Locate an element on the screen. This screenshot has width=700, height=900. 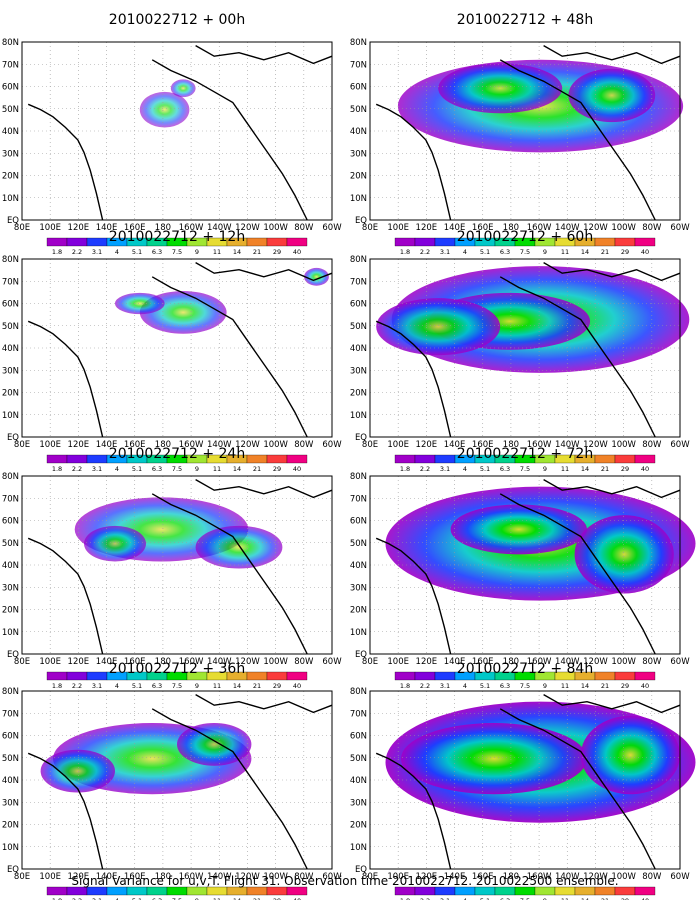
x-tick-label: 140W is located at coordinates (567, 445).